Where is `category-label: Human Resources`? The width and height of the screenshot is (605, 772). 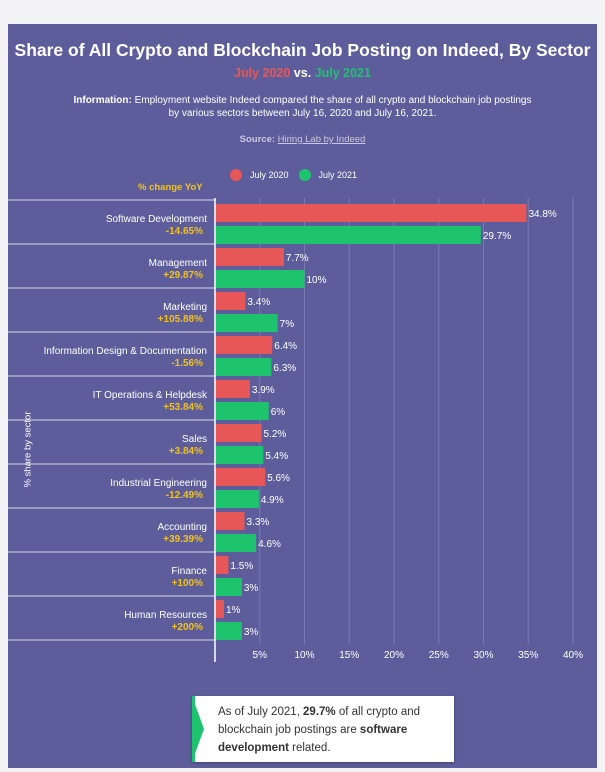 category-label: Human Resources is located at coordinates (165, 615).